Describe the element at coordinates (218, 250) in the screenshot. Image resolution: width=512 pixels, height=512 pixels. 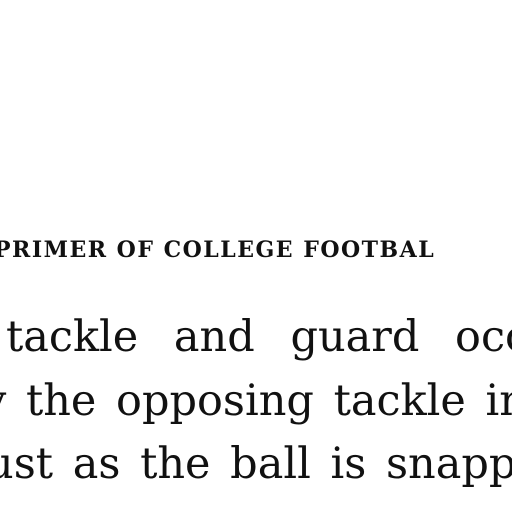
I see `running-head: PRIMER OF COLLEGE FOOTBAL` at that location.